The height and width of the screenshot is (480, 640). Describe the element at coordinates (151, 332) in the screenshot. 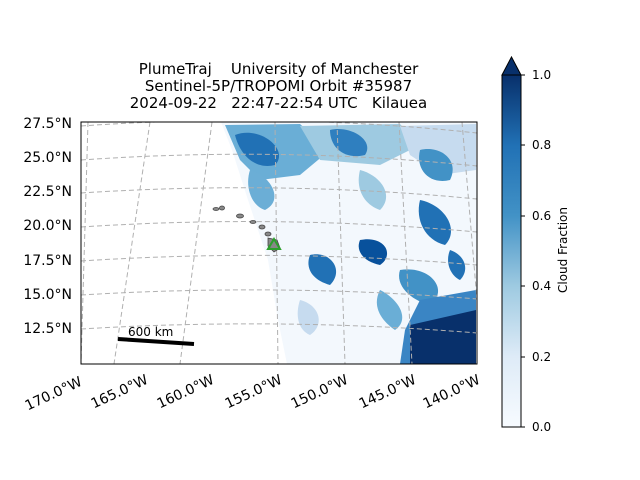

I see `scale-bar-label: 600 km` at that location.